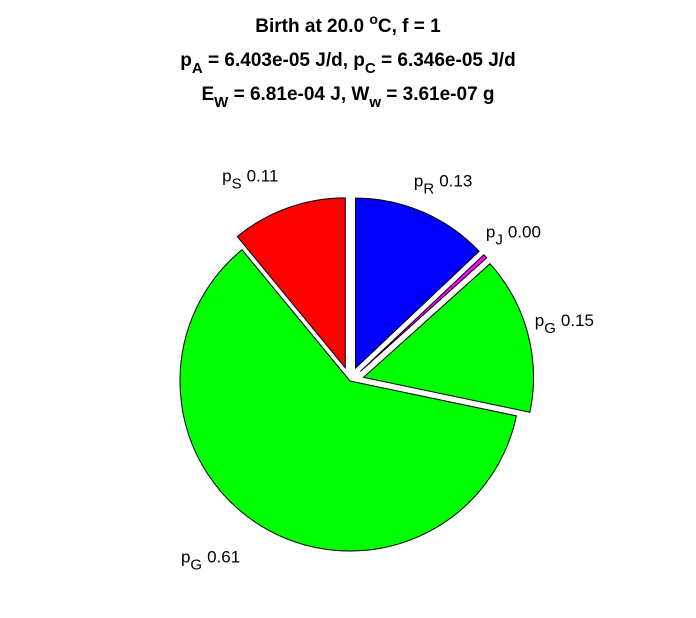 The image size is (696, 618). Describe the element at coordinates (197, 68) in the screenshot. I see `subscript: A` at that location.